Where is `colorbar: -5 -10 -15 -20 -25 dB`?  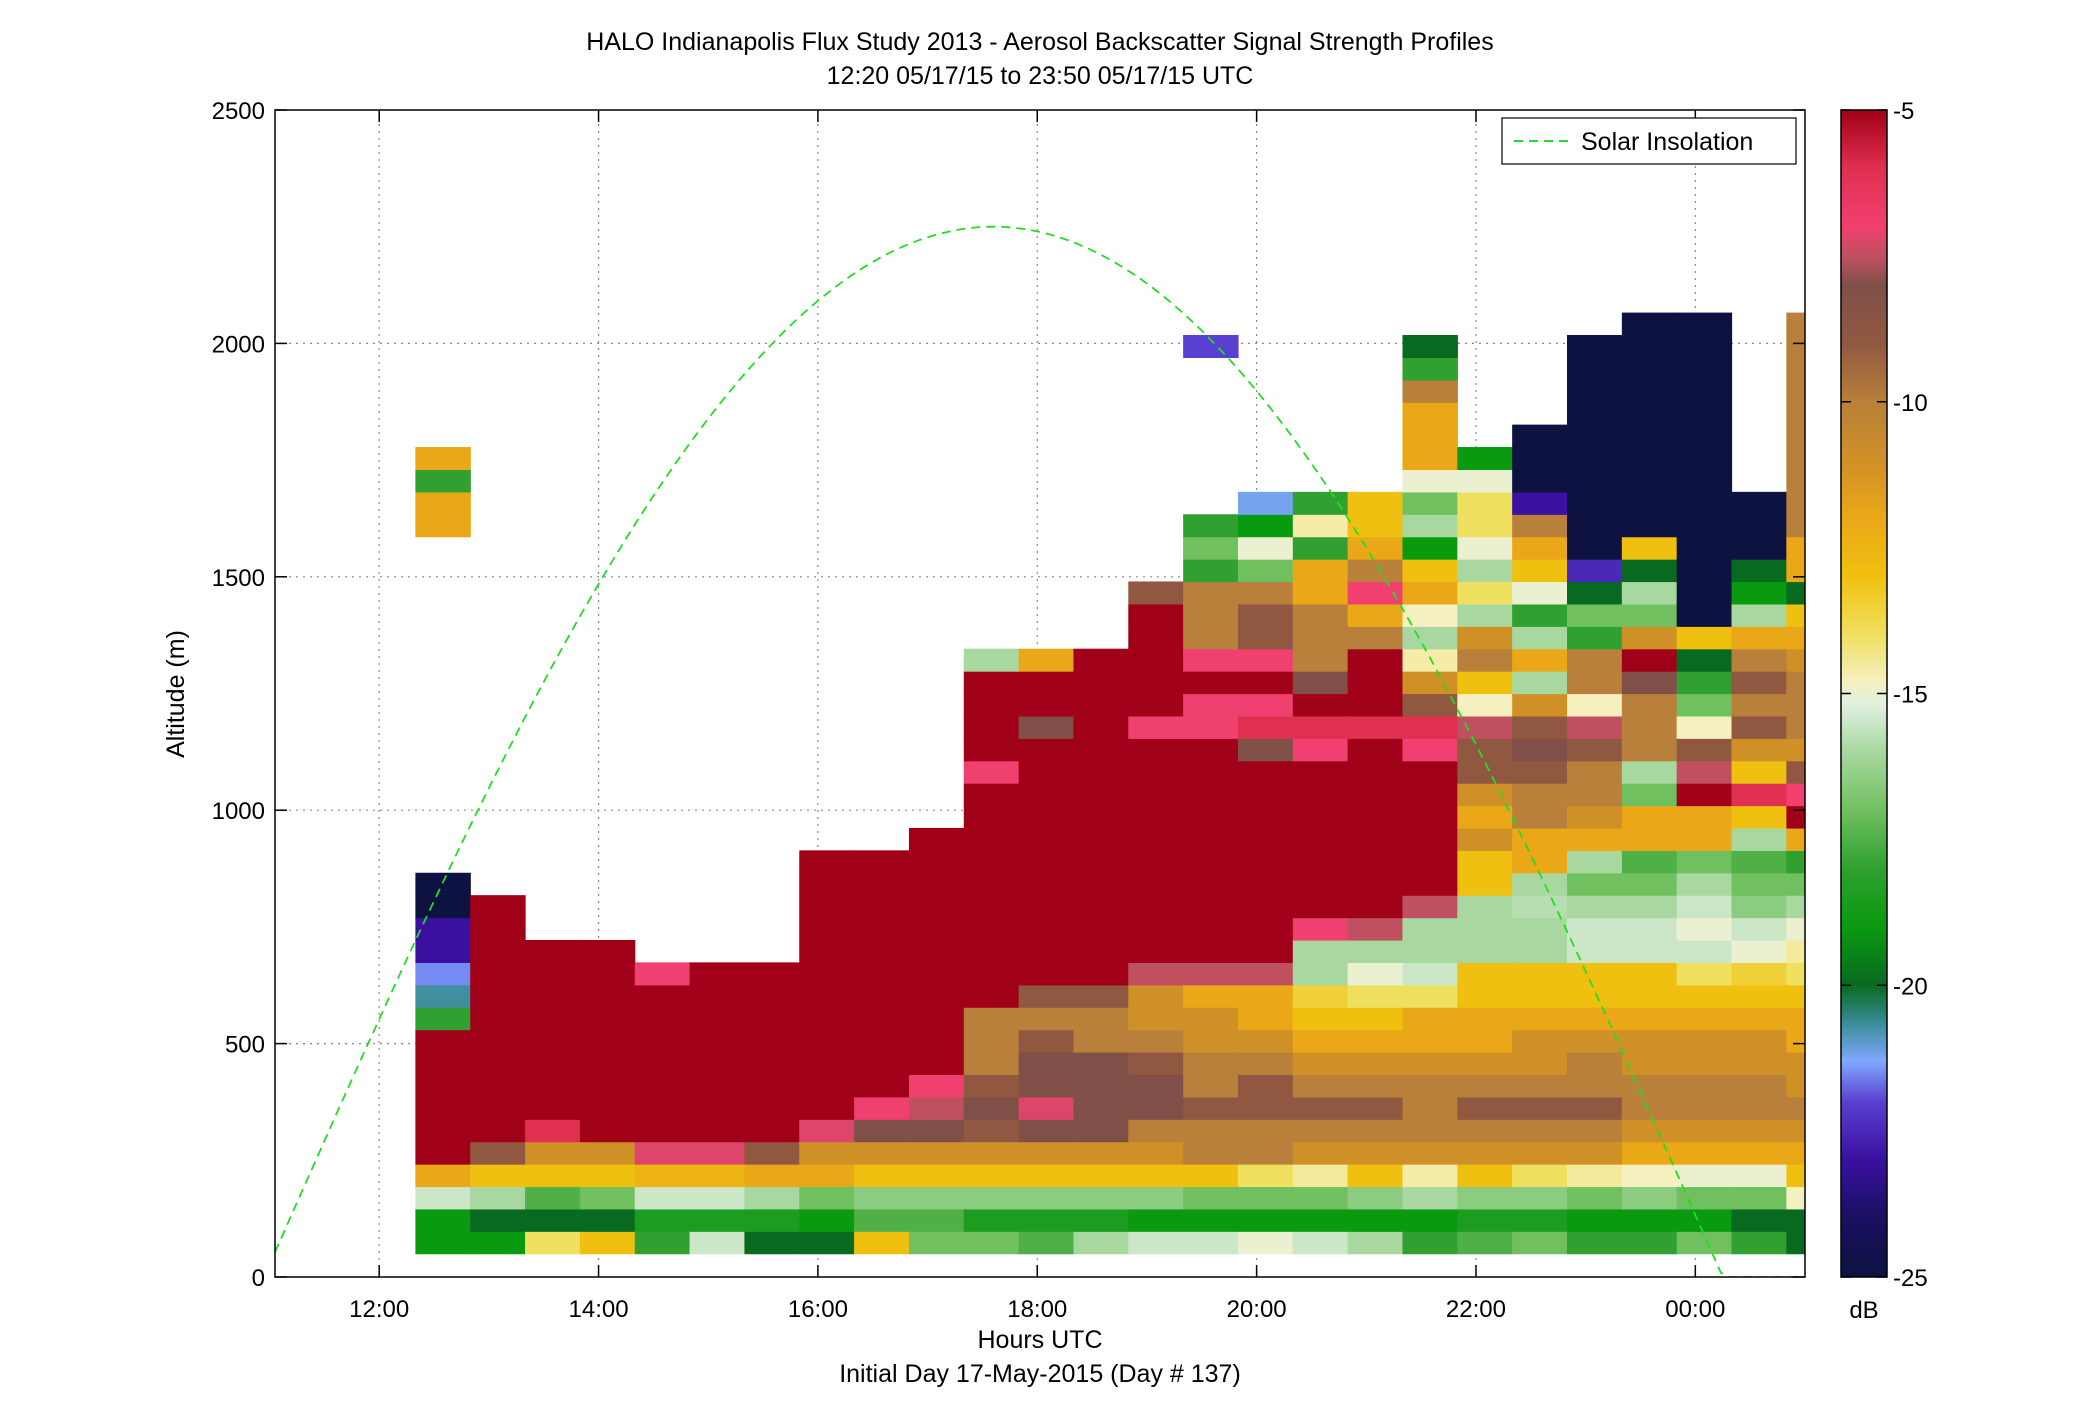
colorbar: -5 -10 -15 -20 -25 dB is located at coordinates (1884, 711).